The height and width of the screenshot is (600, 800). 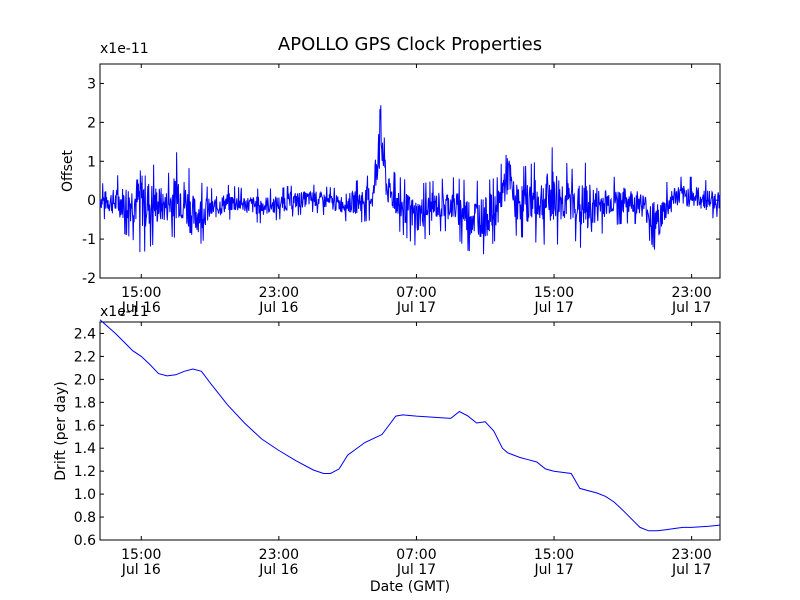 What do you see at coordinates (85, 495) in the screenshot?
I see `y-tick-label: 1.0` at bounding box center [85, 495].